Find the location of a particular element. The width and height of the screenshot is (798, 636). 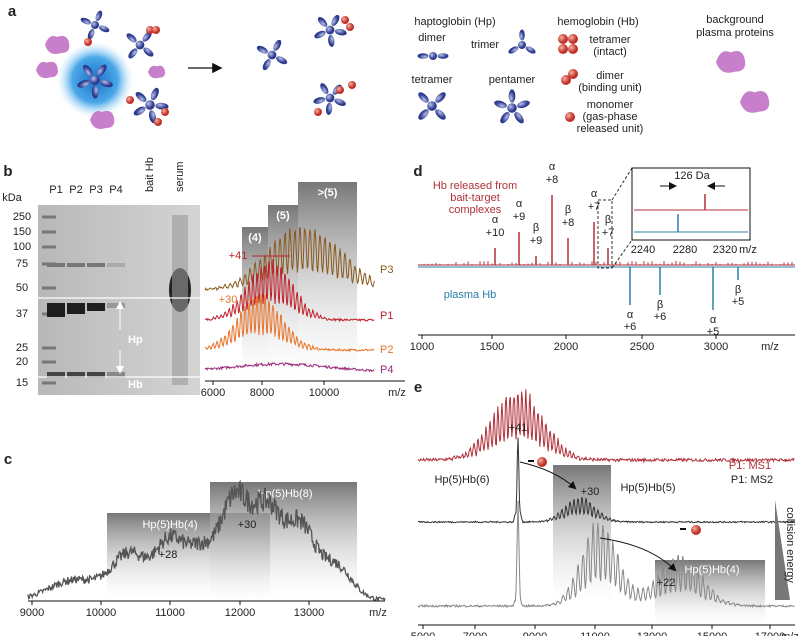

marker-label: 15 is located at coordinates (22, 383).